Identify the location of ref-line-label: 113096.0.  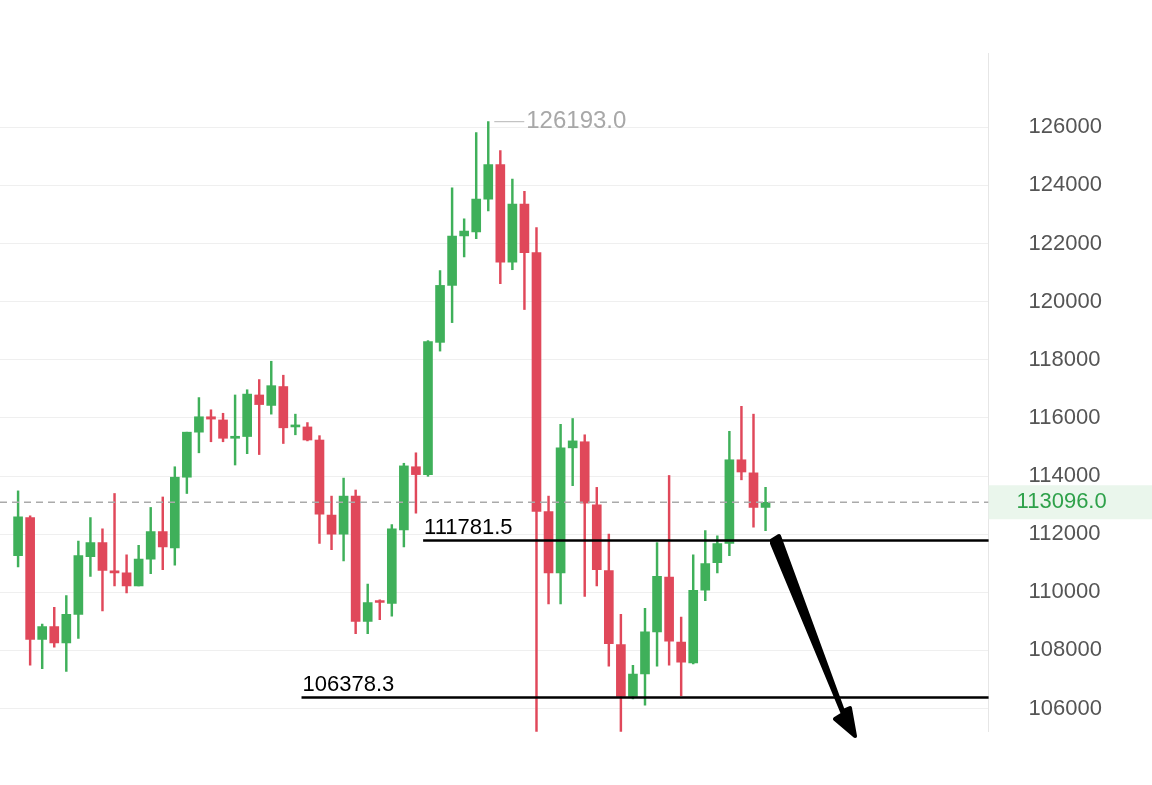
(1061, 501).